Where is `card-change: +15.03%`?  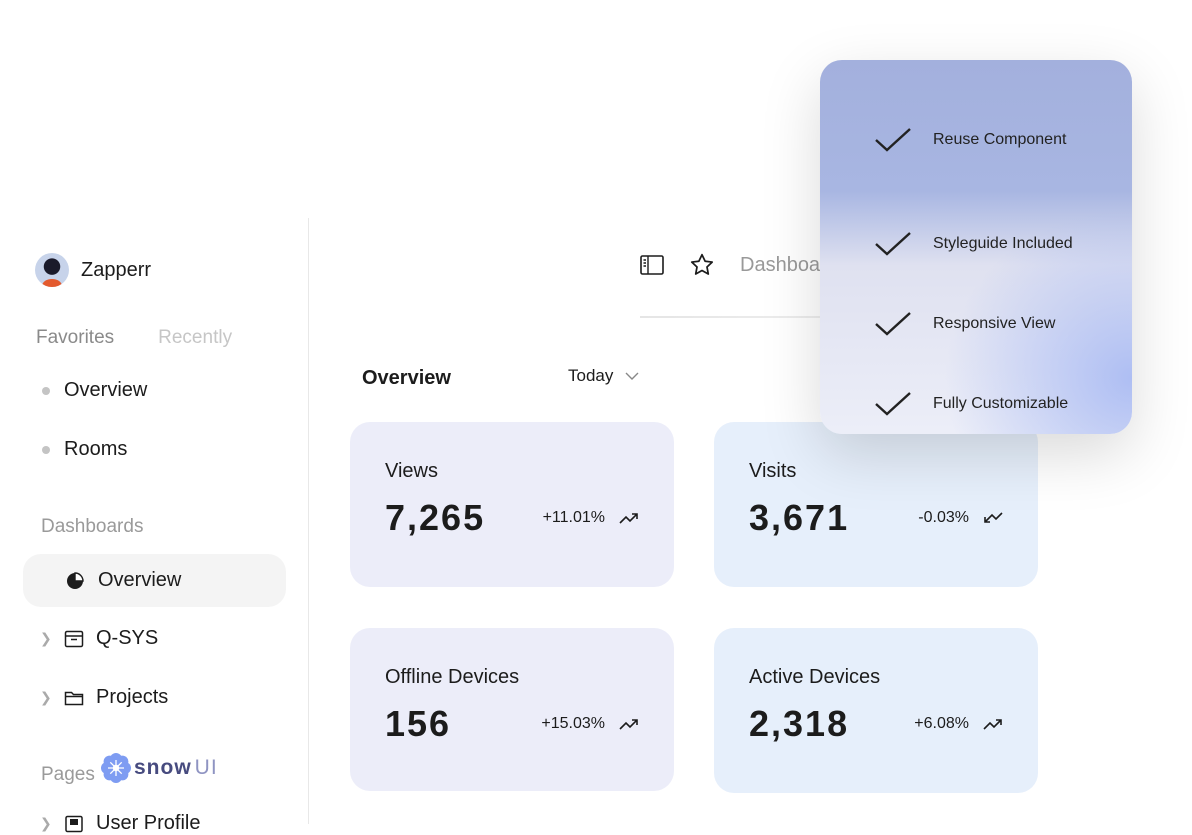
card-change: +15.03% is located at coordinates (573, 723).